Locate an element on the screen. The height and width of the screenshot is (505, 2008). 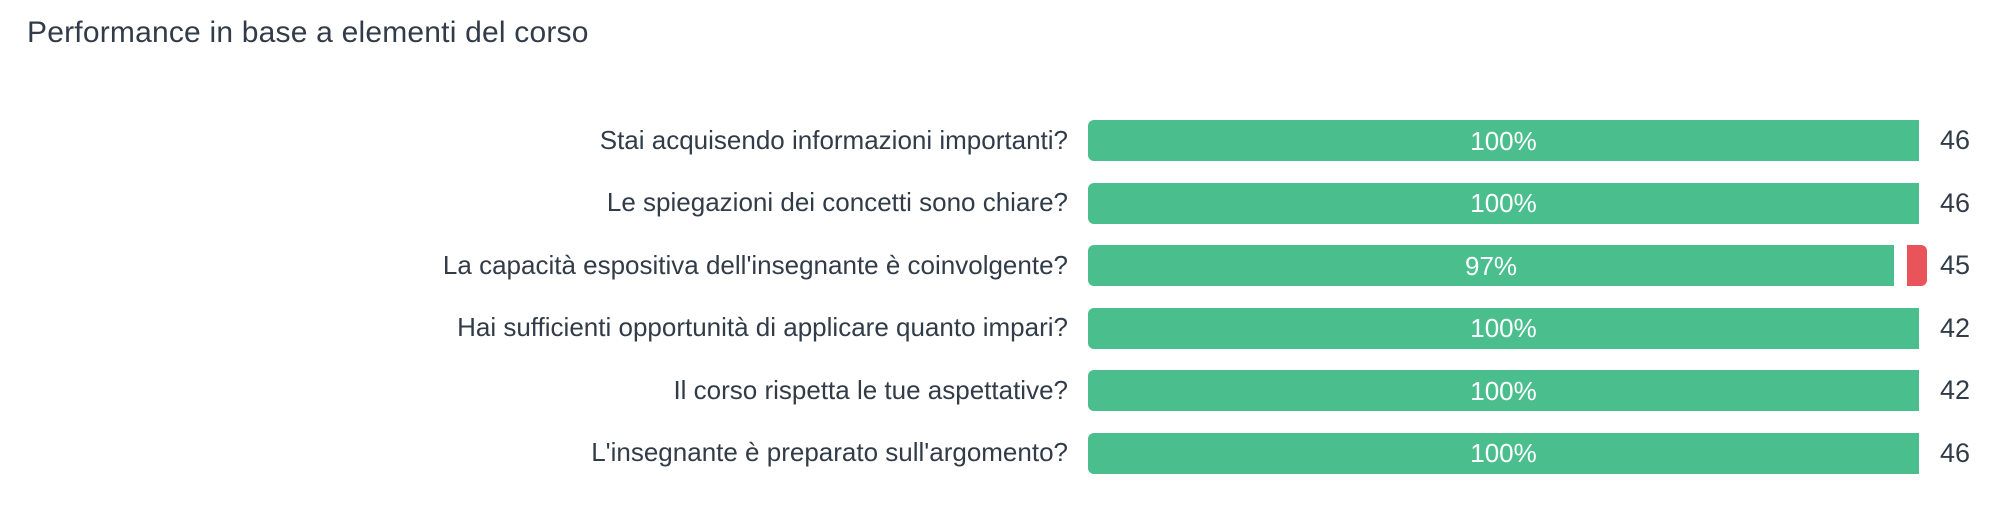
category-label: L'insegnante è preparato sull'argomento? is located at coordinates (829, 452).